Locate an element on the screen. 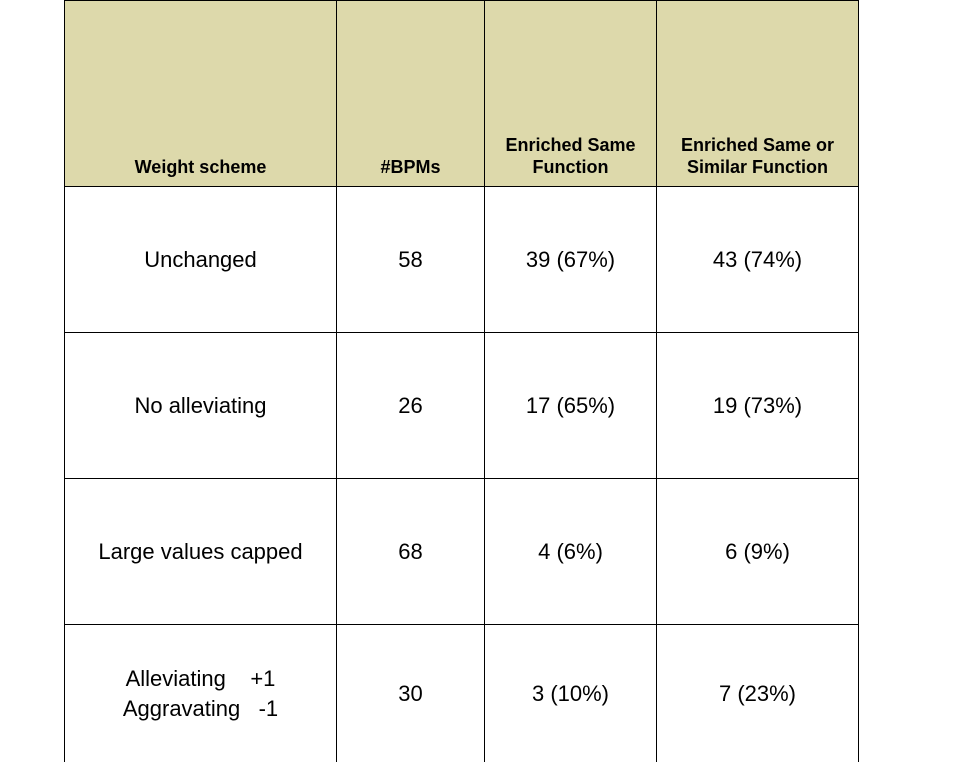 The image size is (960, 762). cell-bpms: 30 is located at coordinates (411, 693).